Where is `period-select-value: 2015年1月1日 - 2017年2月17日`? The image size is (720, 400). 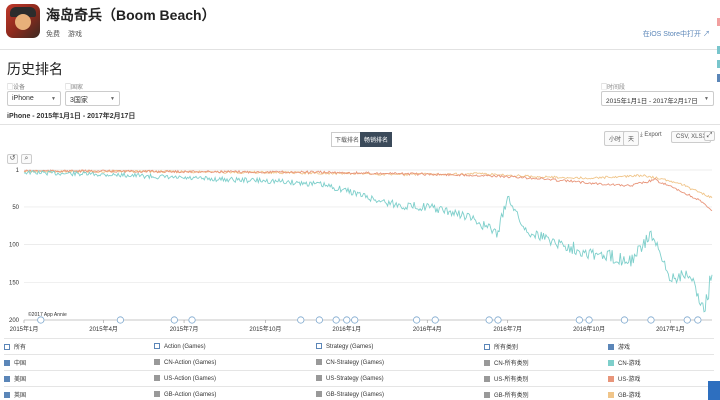
period-select-value: 2015年1月1日 - 2017年2月17日 is located at coordinates (652, 101).